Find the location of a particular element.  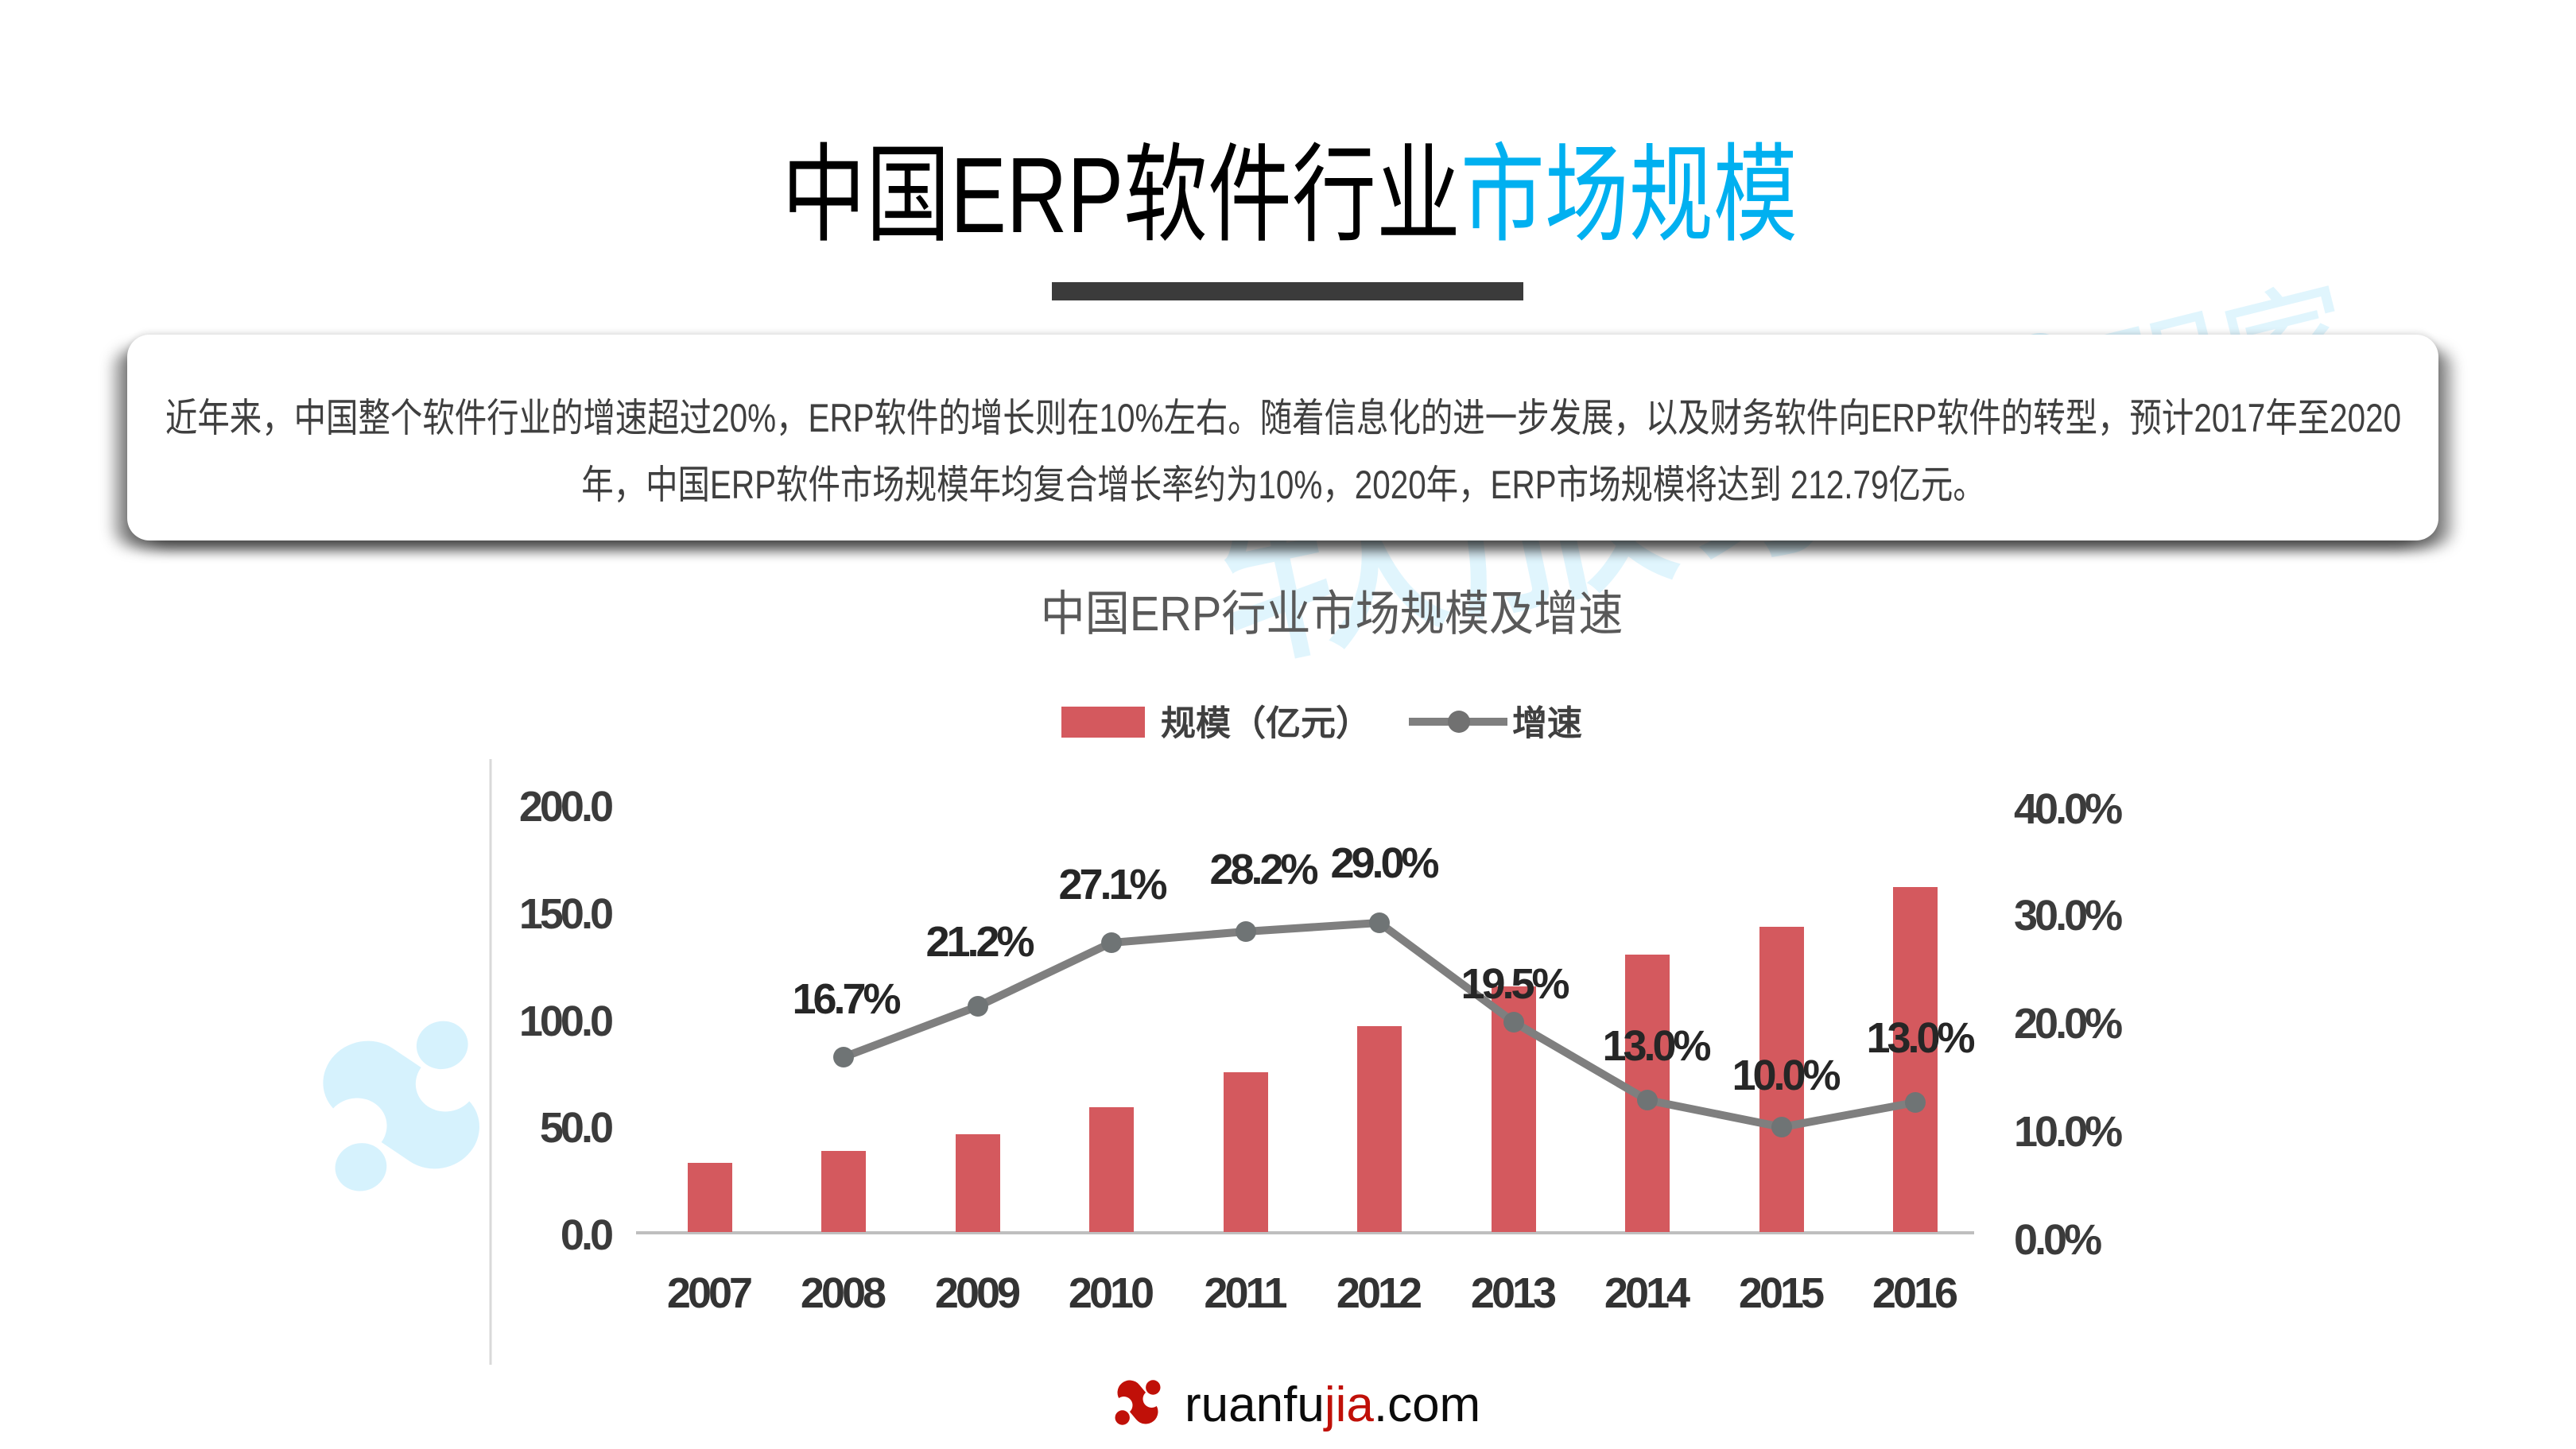

svg-text: 2016 is located at coordinates (1915, 1288).